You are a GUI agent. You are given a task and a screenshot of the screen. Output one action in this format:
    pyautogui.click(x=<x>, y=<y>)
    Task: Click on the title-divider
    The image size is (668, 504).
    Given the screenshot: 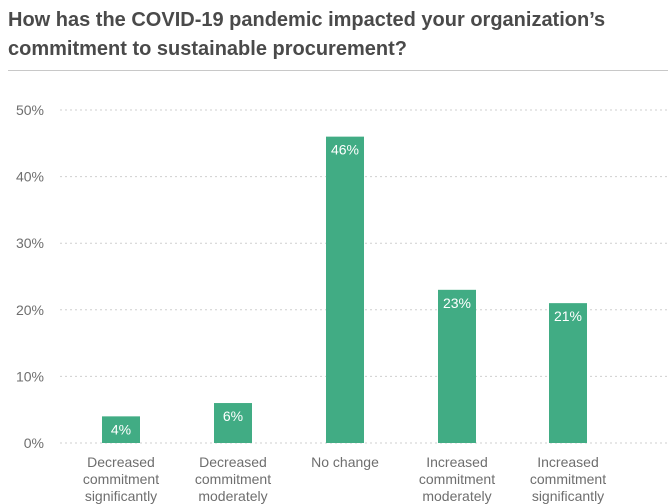 What is the action you would take?
    pyautogui.click(x=338, y=70)
    